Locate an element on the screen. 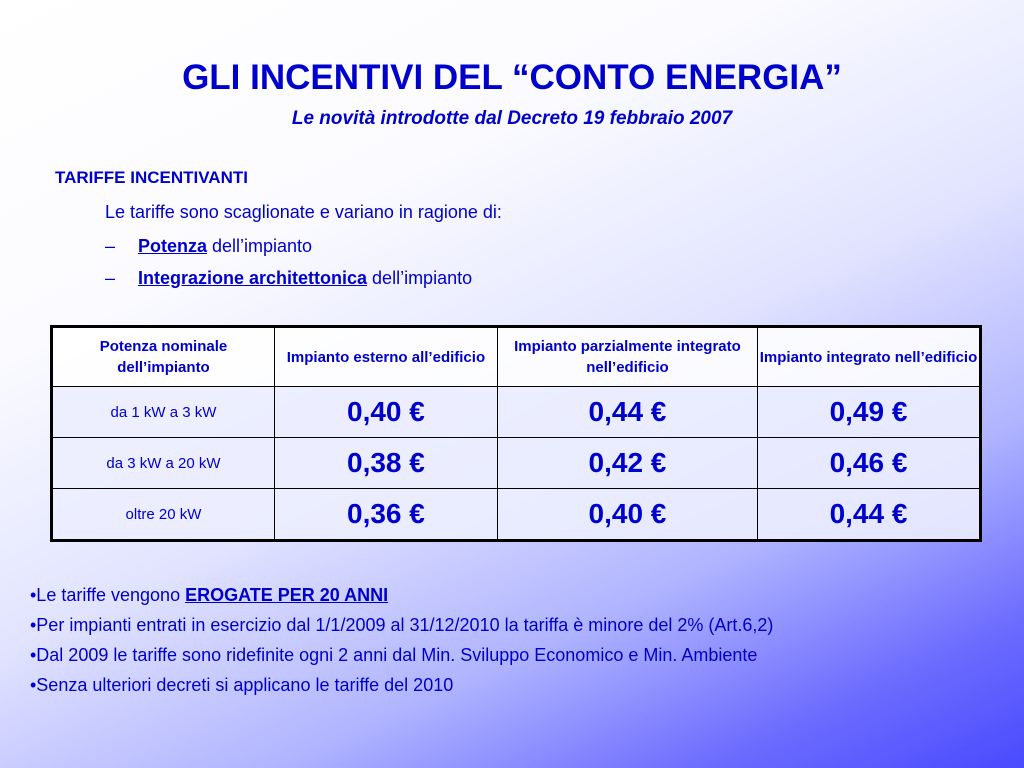 This screenshot has height=768, width=1024. table-row: oltre 20 kW 0,36 € 0,40 € 0,44 € is located at coordinates (516, 514).